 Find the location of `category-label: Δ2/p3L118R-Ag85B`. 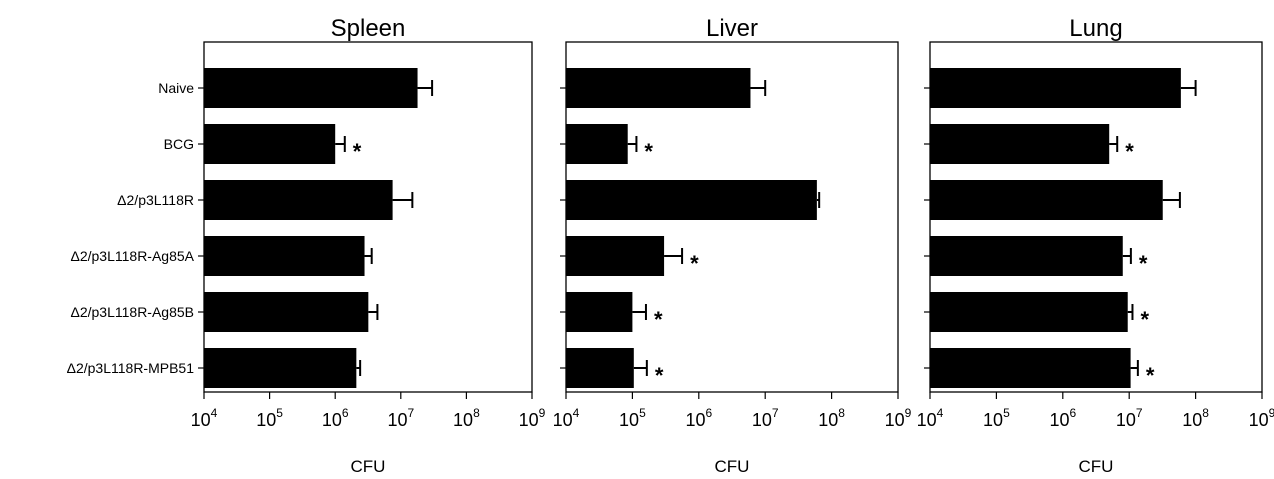

category-label: Δ2/p3L118R-Ag85B is located at coordinates (132, 312).